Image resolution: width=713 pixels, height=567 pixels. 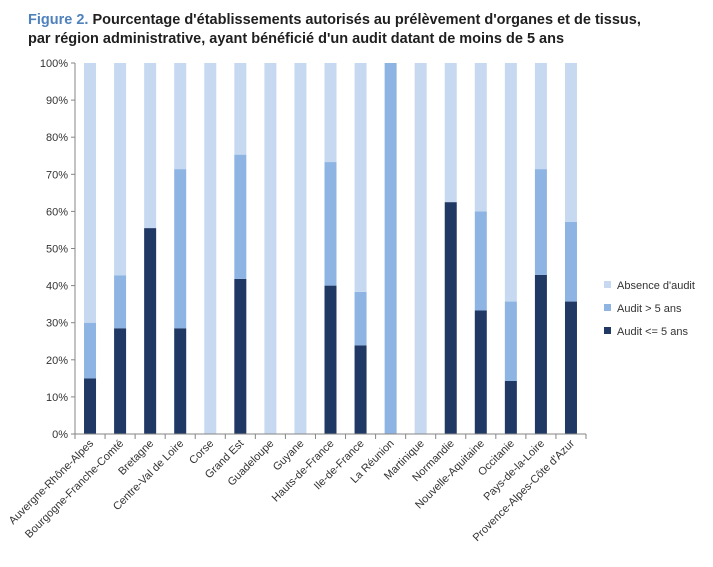 I want to click on y-tick-label: 50%, so click(x=57, y=250).